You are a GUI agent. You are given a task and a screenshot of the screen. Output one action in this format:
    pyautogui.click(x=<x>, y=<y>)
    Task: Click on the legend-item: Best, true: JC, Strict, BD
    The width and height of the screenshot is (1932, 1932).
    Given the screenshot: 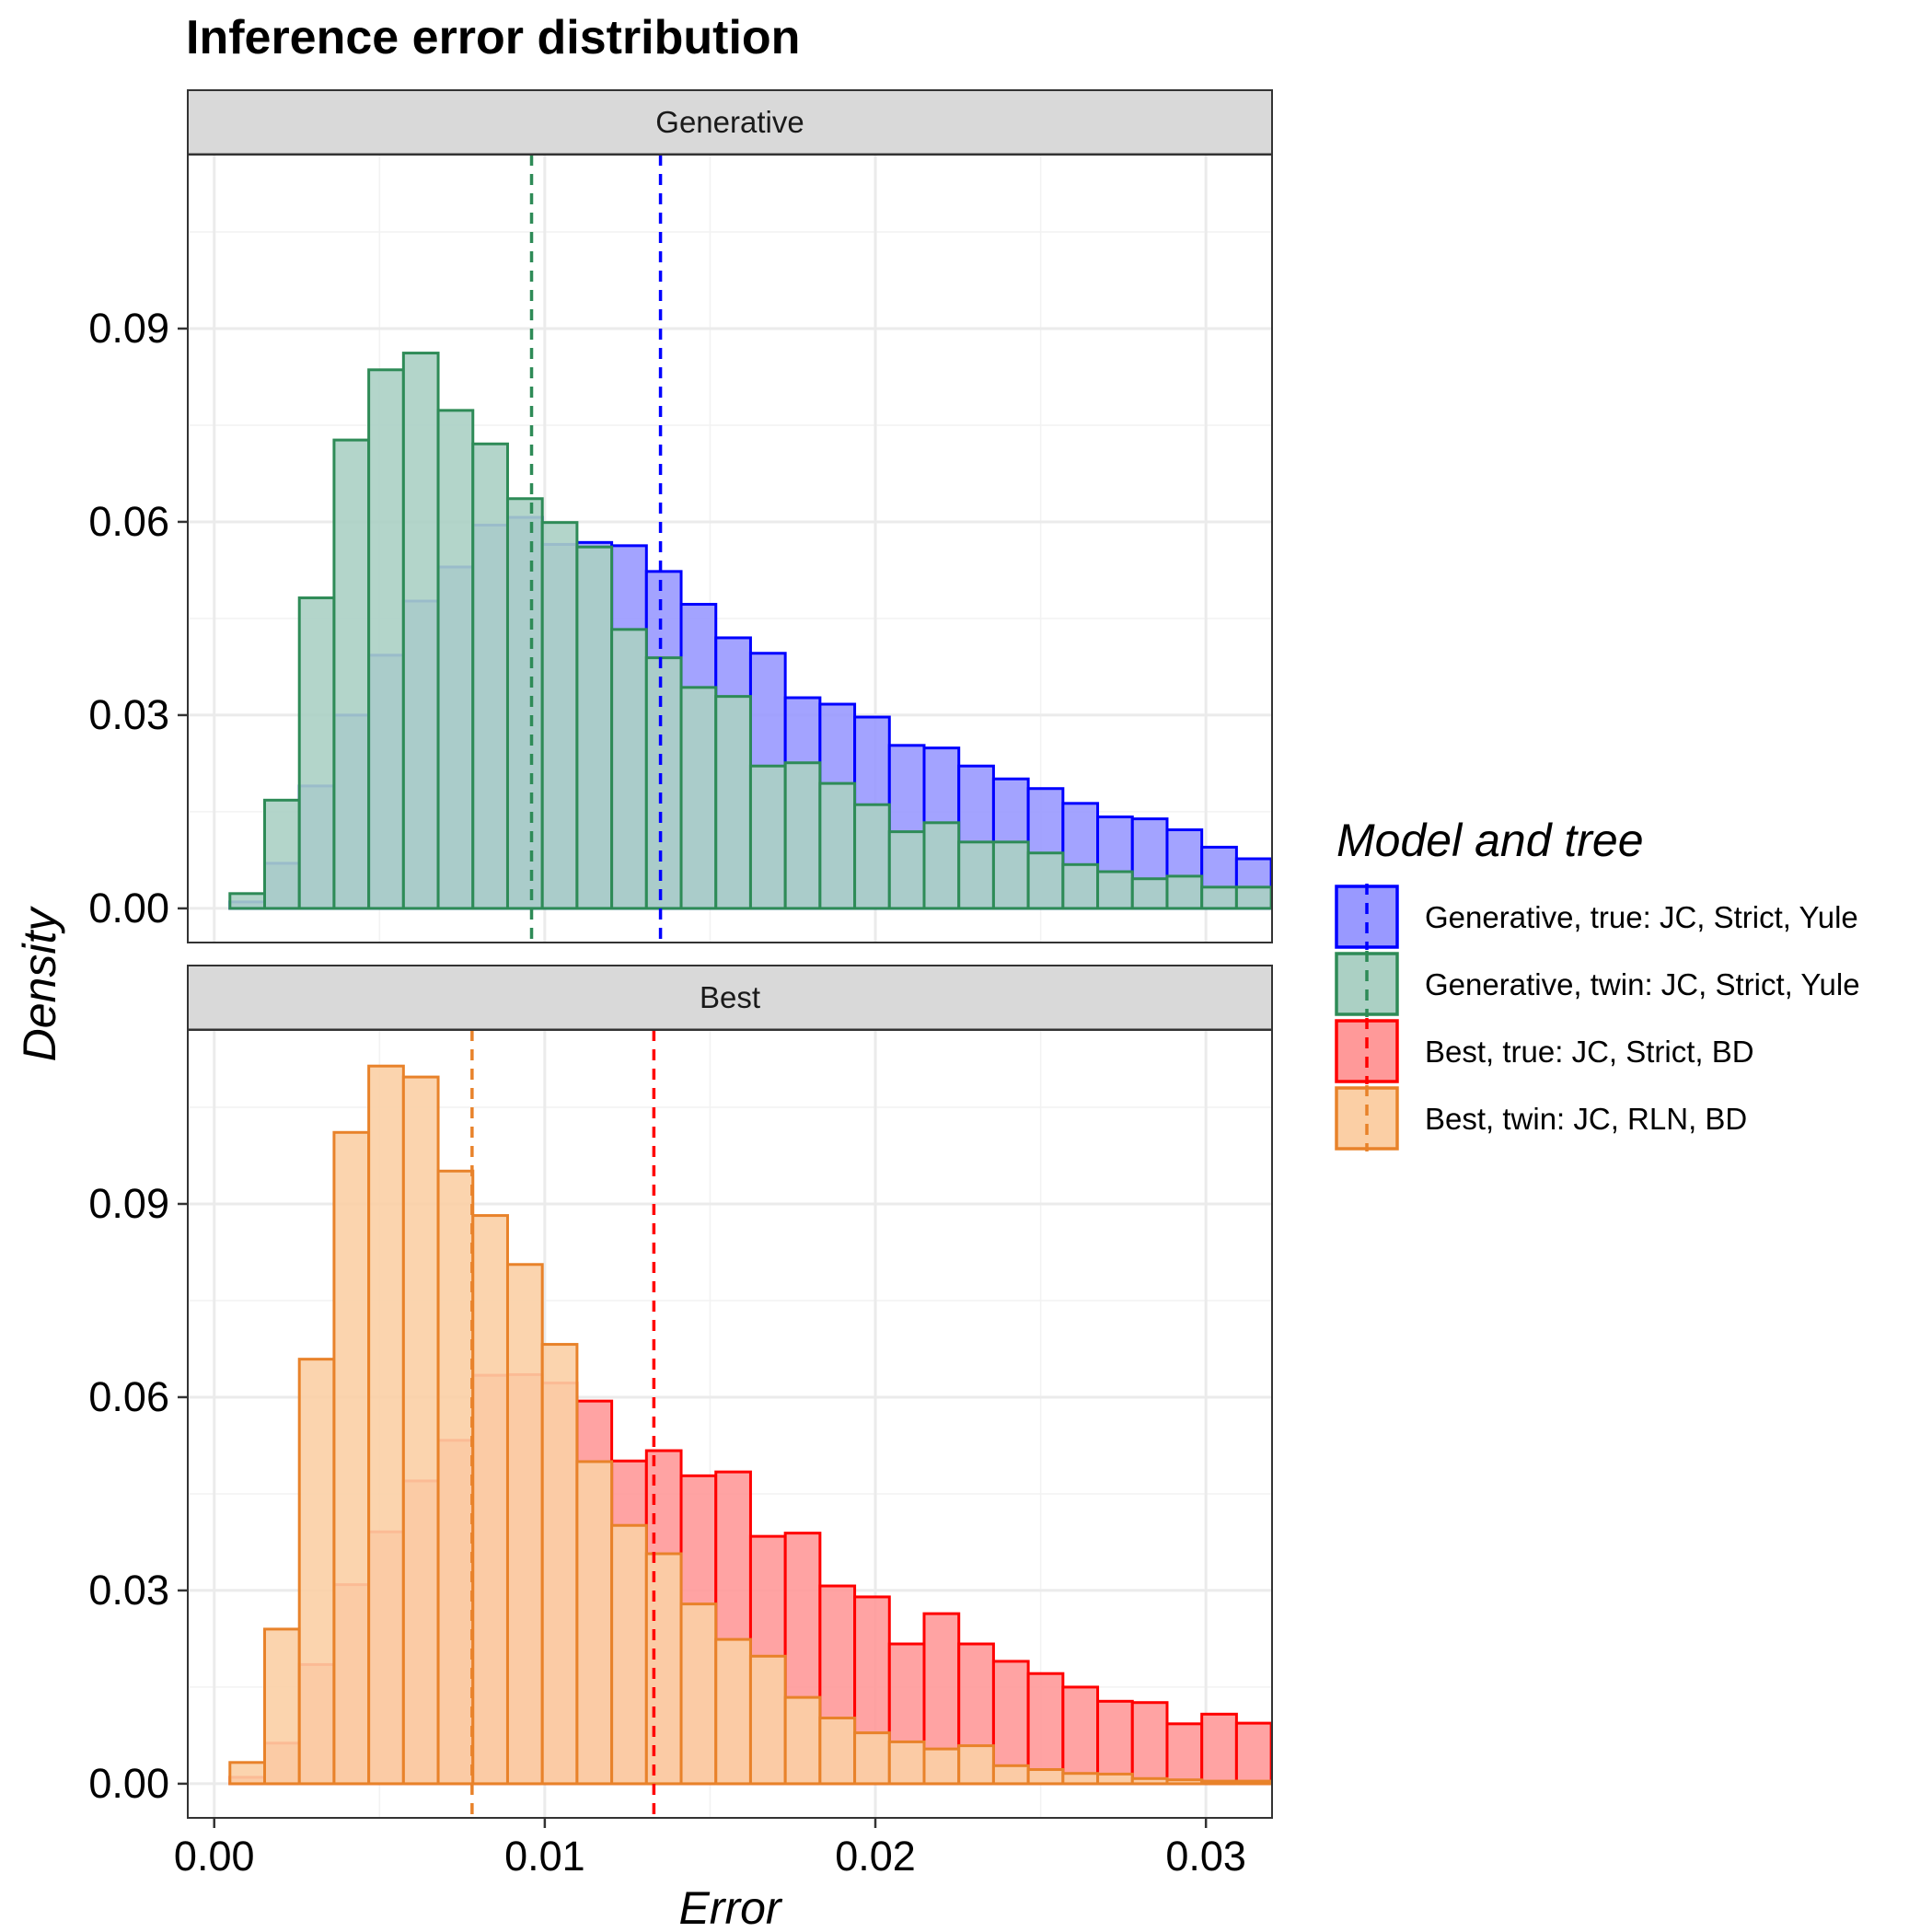 What is the action you would take?
    pyautogui.click(x=1545, y=1051)
    